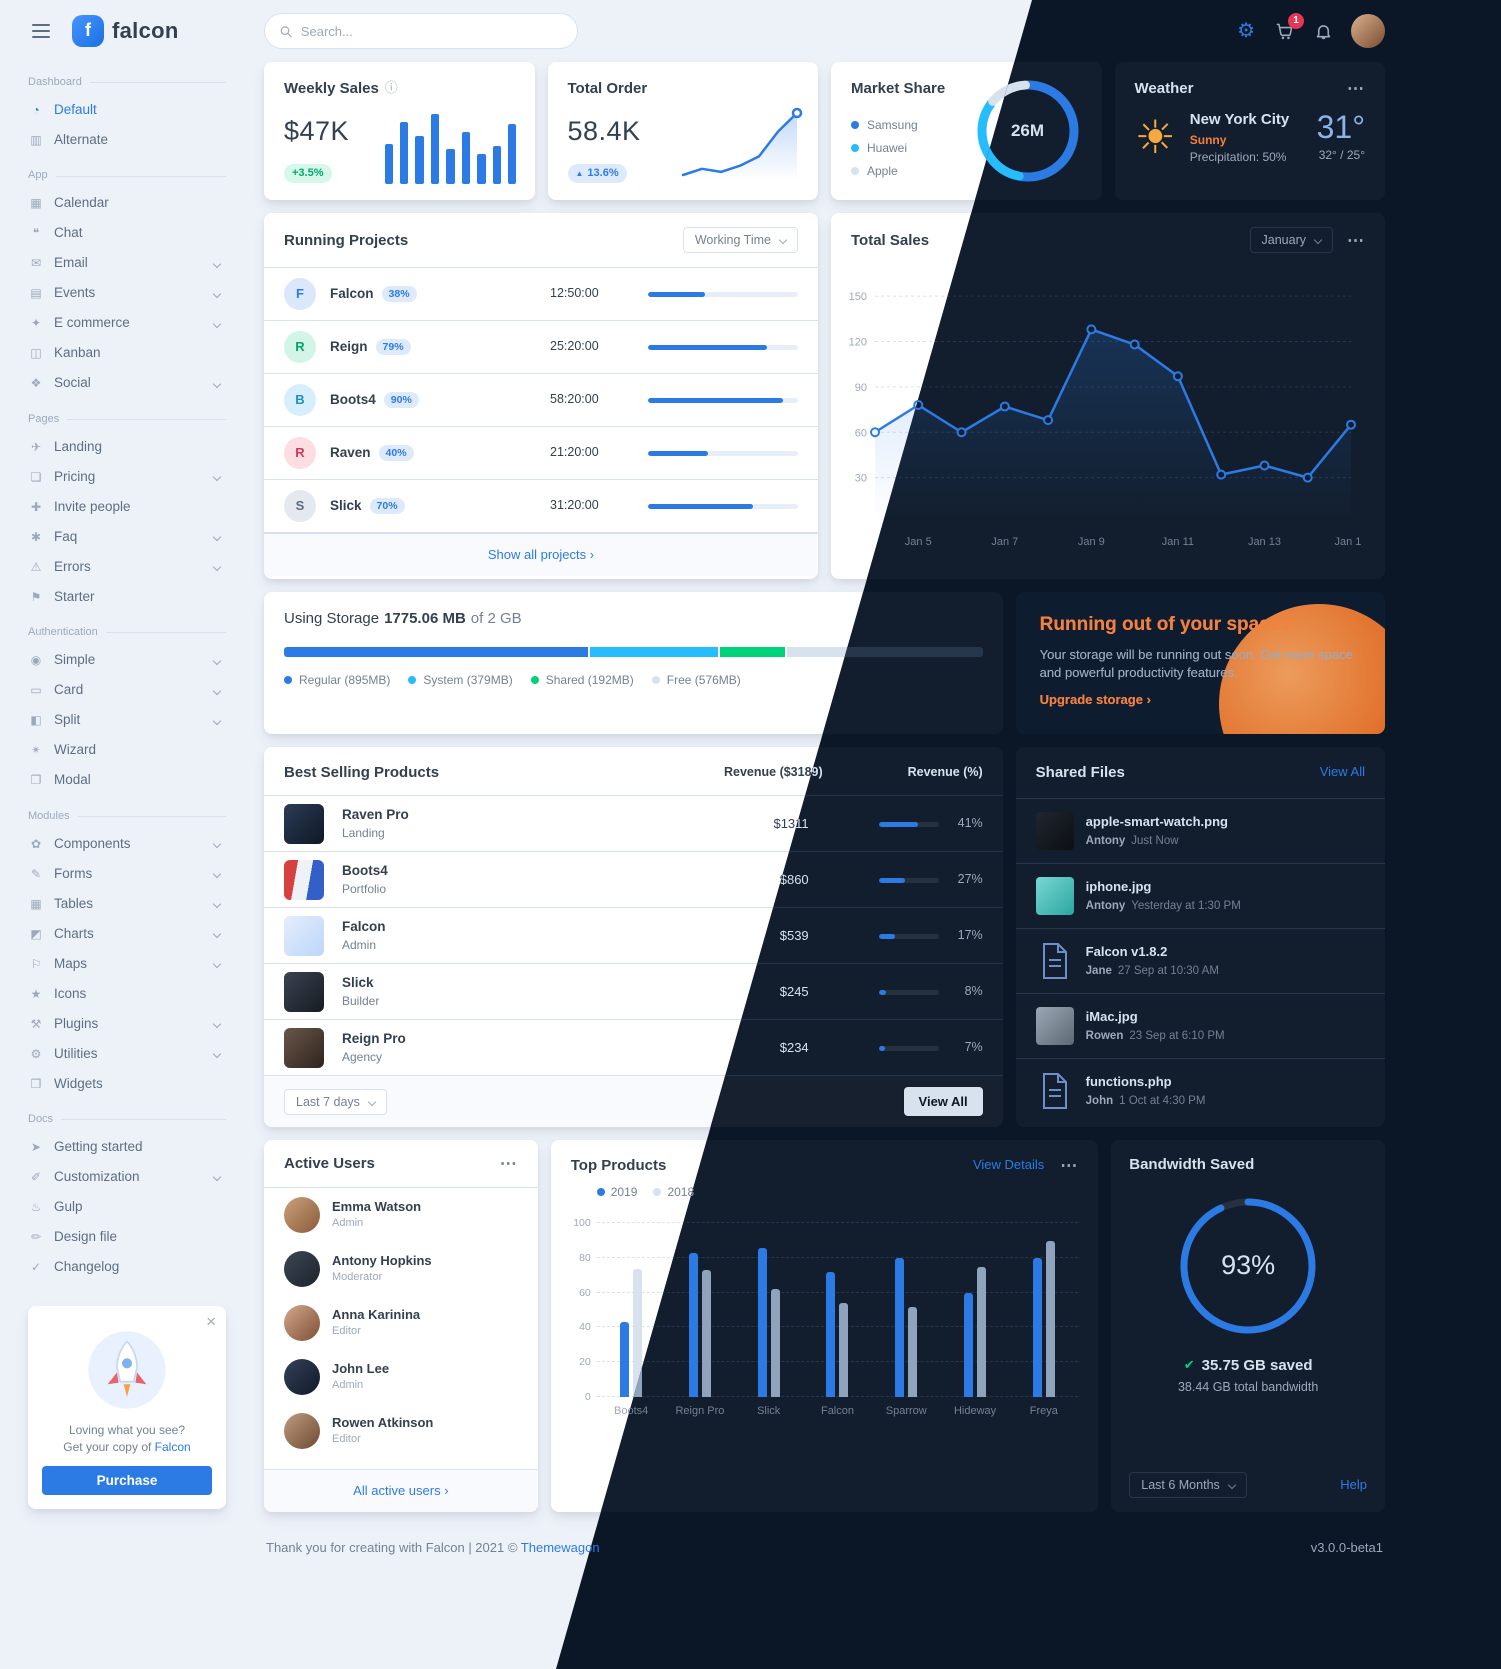 The height and width of the screenshot is (1669, 1501). Describe the element at coordinates (127, 781) in the screenshot. I see `sidebar-item-modal: ❐Modal` at that location.